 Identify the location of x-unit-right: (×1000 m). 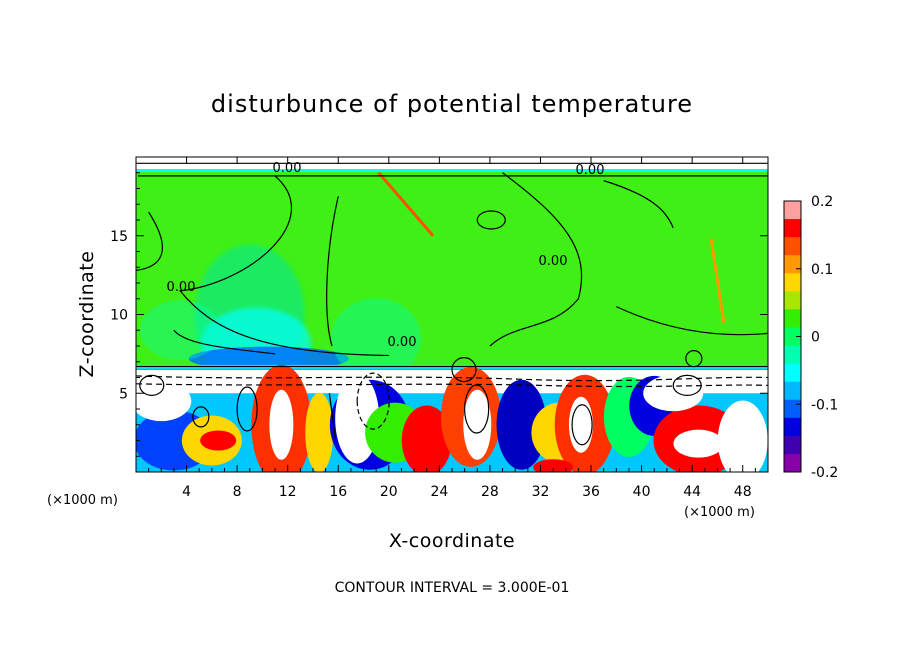
(719, 512).